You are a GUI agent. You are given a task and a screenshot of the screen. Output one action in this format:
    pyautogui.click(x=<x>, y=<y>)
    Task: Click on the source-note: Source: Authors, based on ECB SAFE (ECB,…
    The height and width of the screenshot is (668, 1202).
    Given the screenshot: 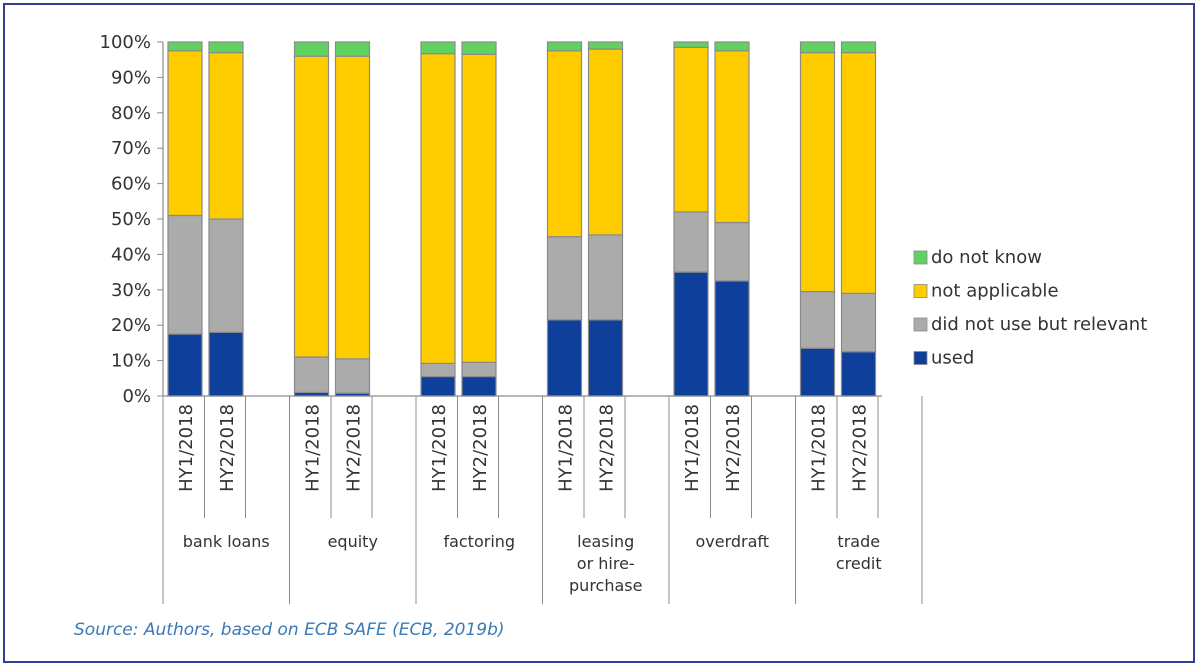 What is the action you would take?
    pyautogui.click(x=289, y=630)
    